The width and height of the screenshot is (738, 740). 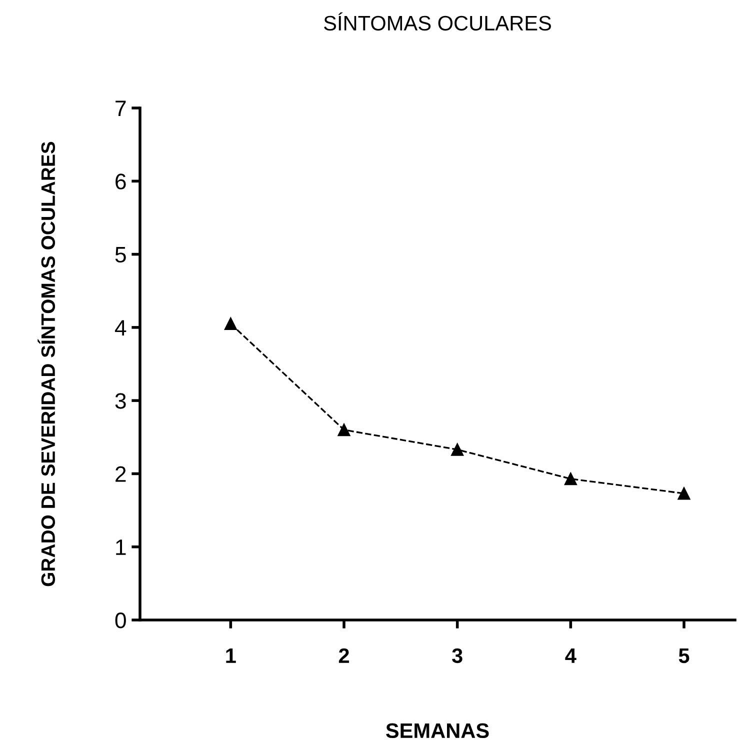 What do you see at coordinates (121, 474) in the screenshot?
I see `y-tick-label: 2` at bounding box center [121, 474].